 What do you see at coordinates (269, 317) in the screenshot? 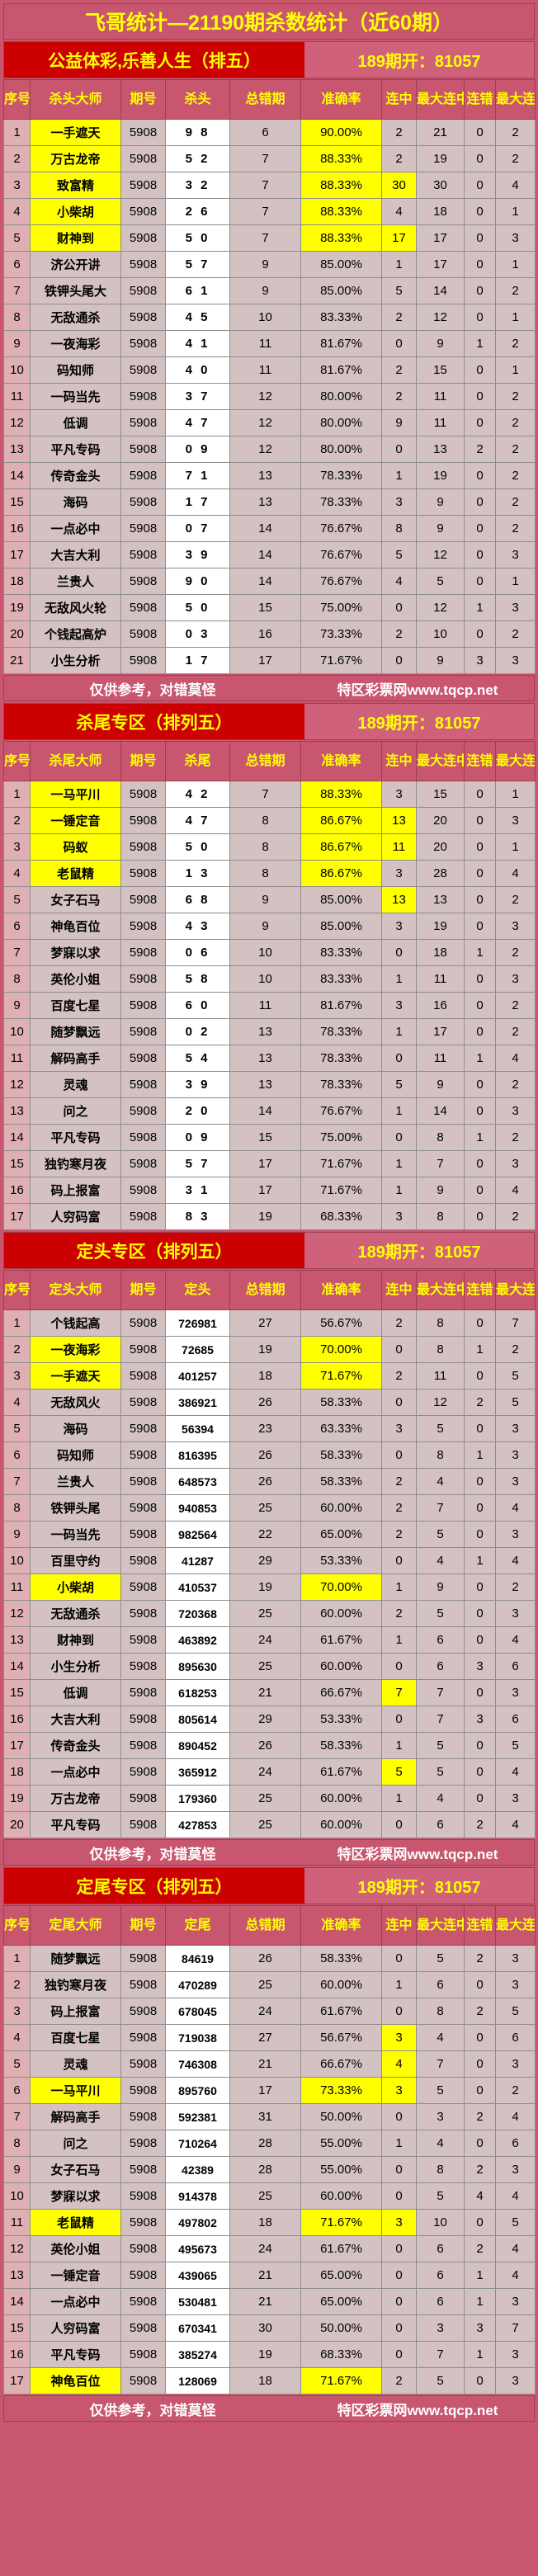
I see `table-row: 8 无敌通杀 5908 4 5 10 83.33% 2 12 0 1` at bounding box center [269, 317].